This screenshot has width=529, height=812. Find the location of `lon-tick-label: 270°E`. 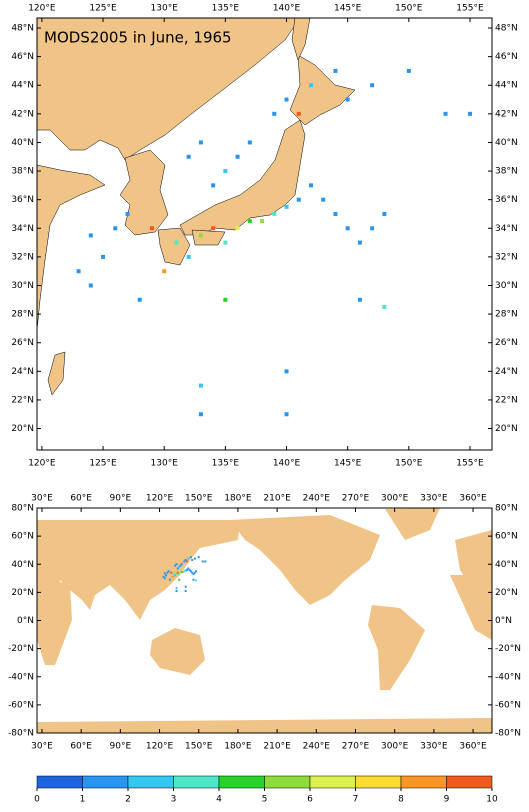

lon-tick-label: 270°E is located at coordinates (356, 499).